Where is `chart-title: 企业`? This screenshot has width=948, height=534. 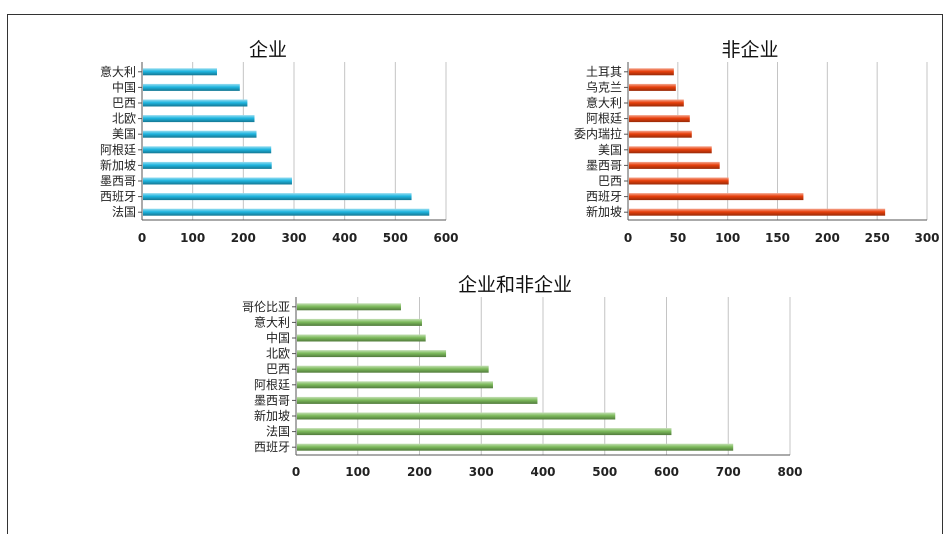
chart-title: 企业 is located at coordinates (268, 50).